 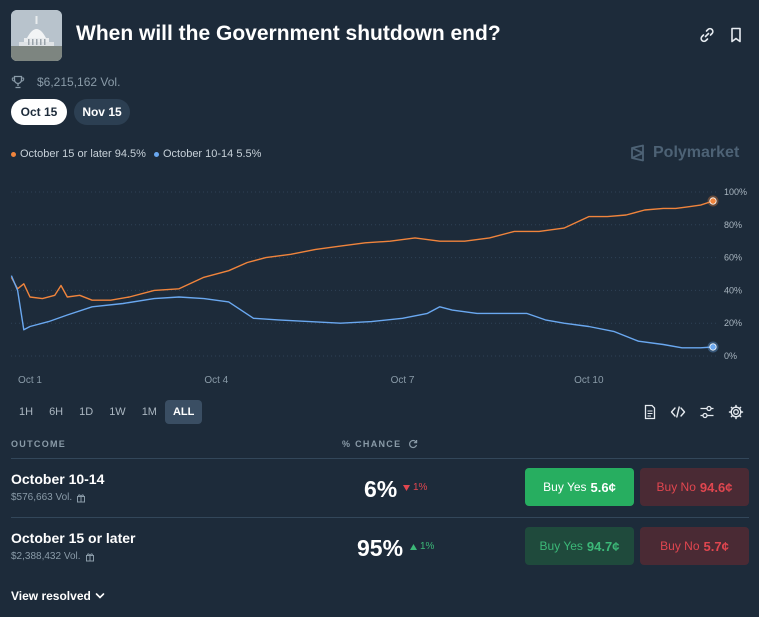 What do you see at coordinates (372, 444) in the screenshot?
I see `chance-header-label: % CHANCE` at bounding box center [372, 444].